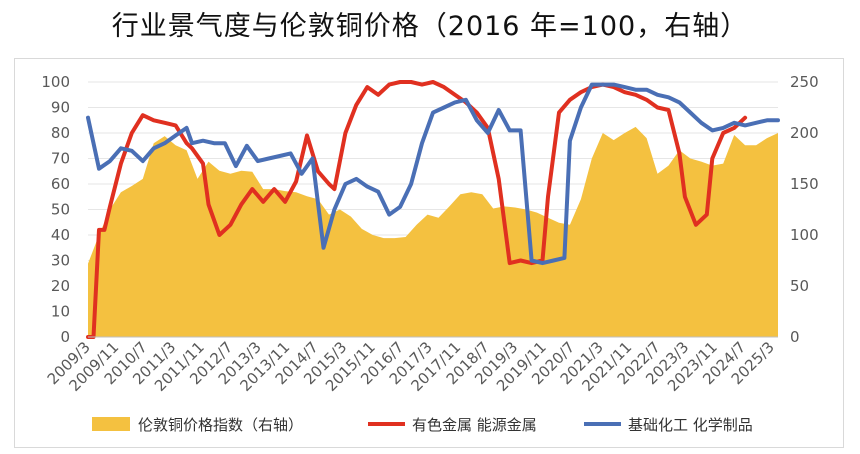 Image resolution: width=860 pixels, height=454 pixels. What do you see at coordinates (795, 337) in the screenshot?
I see `right-tick-label: 0` at bounding box center [795, 337].